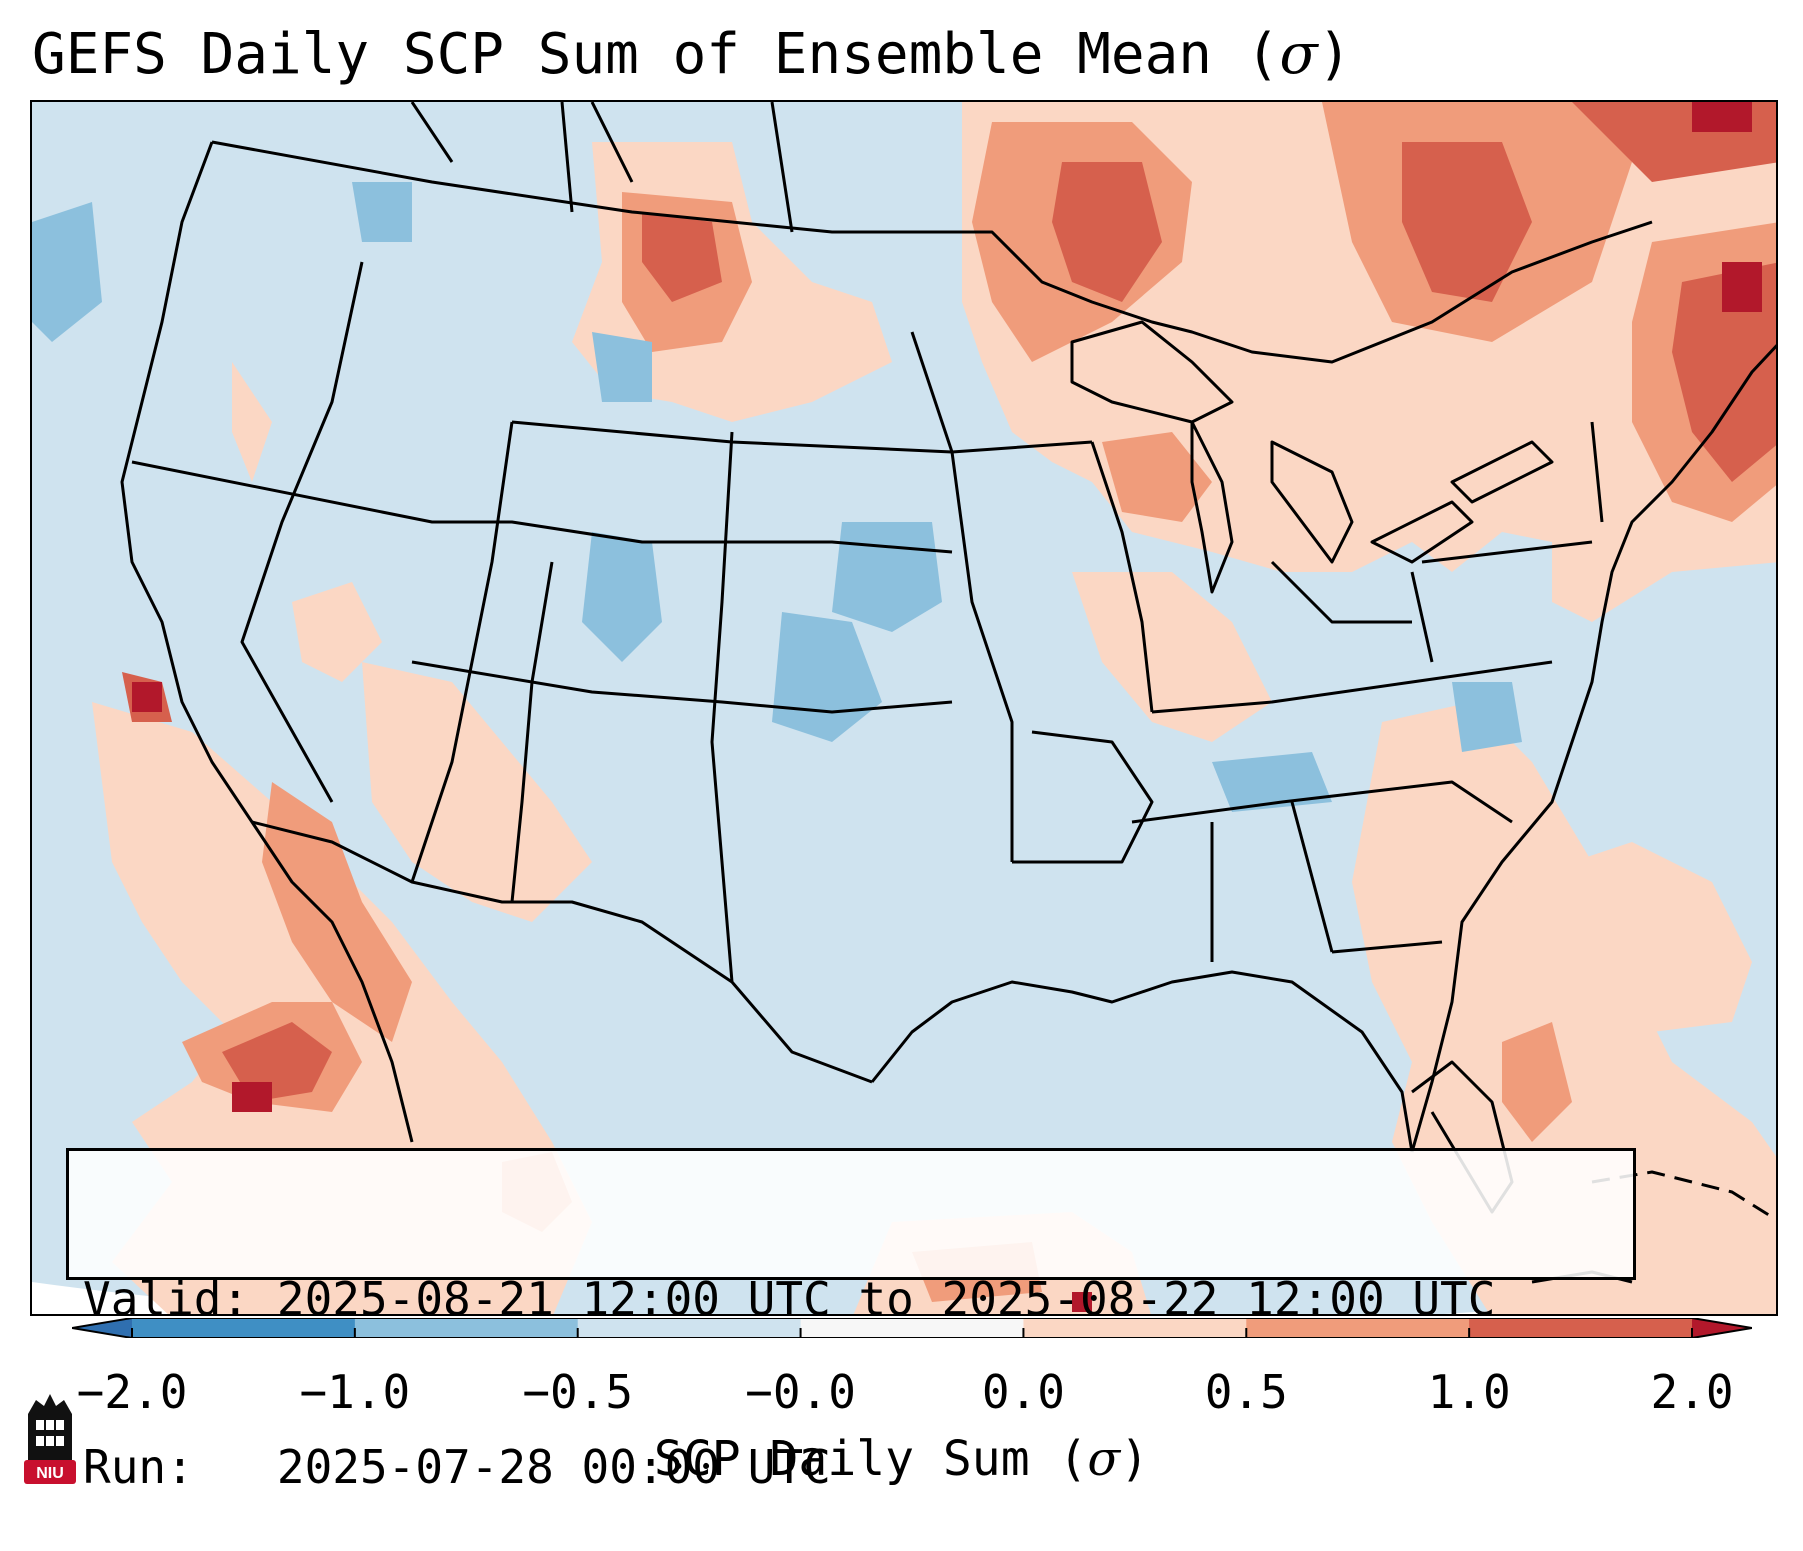 The width and height of the screenshot is (1803, 1551). I want to click on run-label: Run:, so click(138, 1467).